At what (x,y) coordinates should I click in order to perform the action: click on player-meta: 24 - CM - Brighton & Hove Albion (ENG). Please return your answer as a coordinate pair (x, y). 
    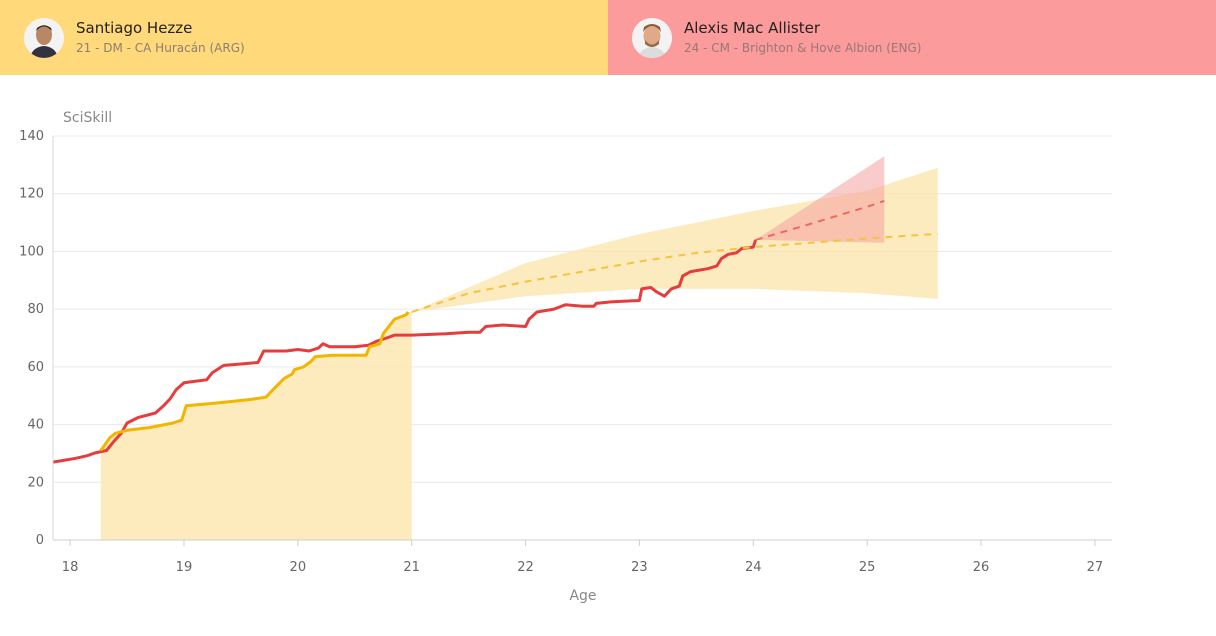
    Looking at the image, I should click on (803, 47).